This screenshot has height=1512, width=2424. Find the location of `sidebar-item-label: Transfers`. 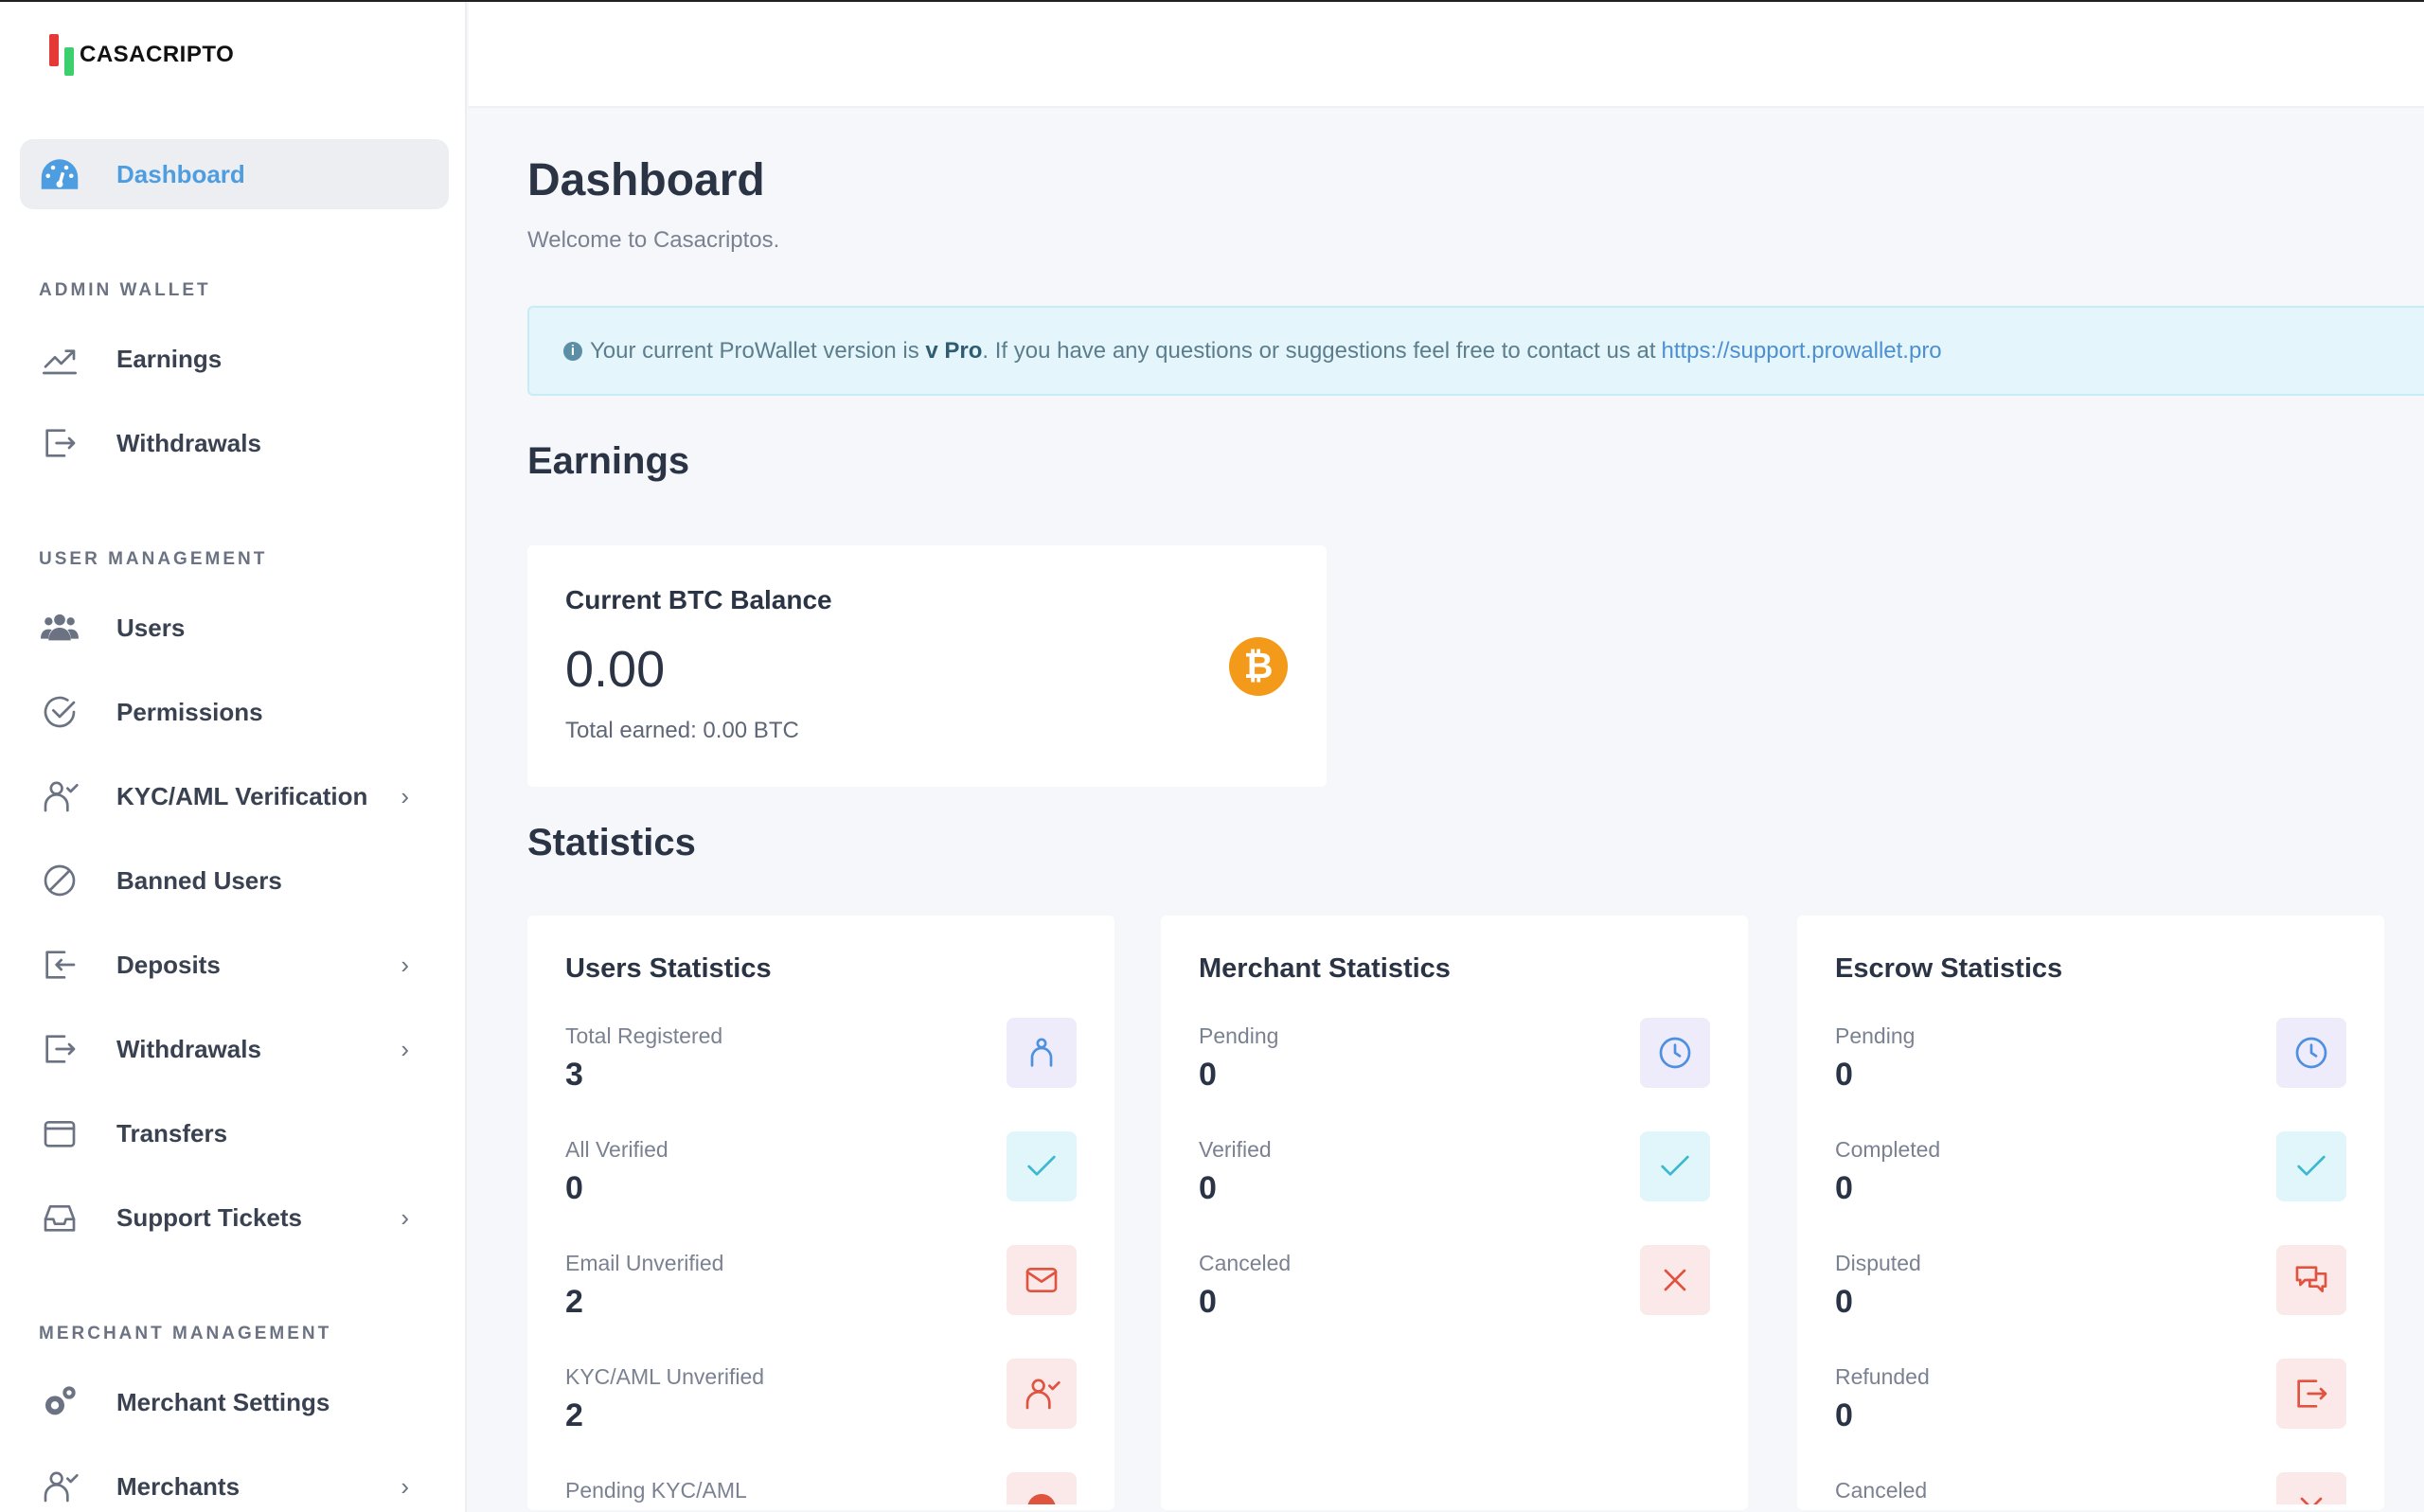

sidebar-item-label: Transfers is located at coordinates (172, 1132).